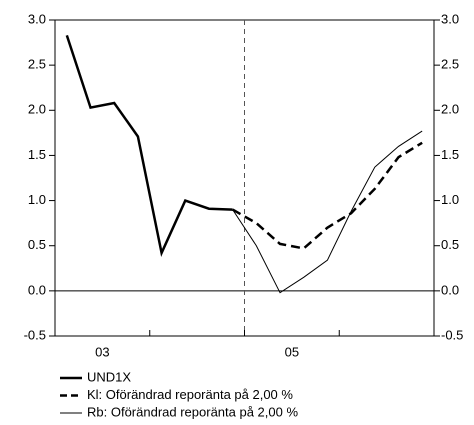 The height and width of the screenshot is (425, 474). What do you see at coordinates (35, 334) in the screenshot?
I see `y-tick-label: -0.5` at bounding box center [35, 334].